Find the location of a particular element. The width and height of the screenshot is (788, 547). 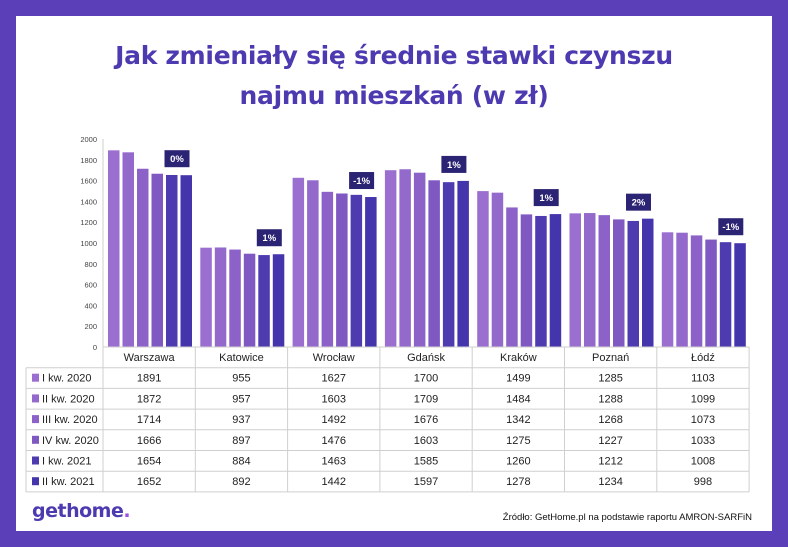

bar-poznań-s3 is located at coordinates (604, 281).